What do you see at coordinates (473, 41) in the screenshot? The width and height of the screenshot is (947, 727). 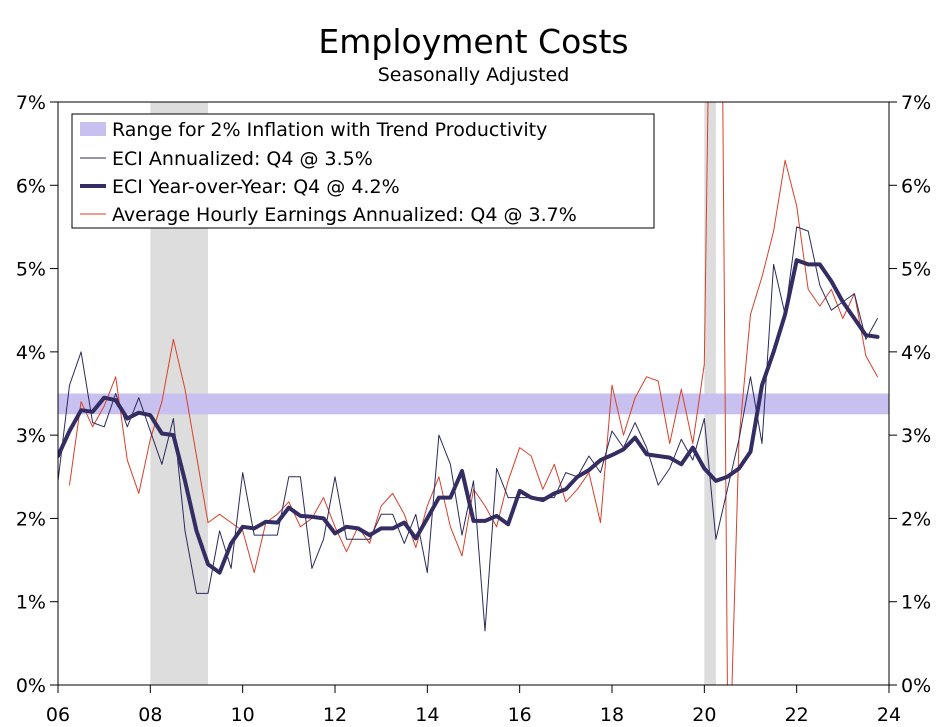 I see `chart-title: Employment Costs` at bounding box center [473, 41].